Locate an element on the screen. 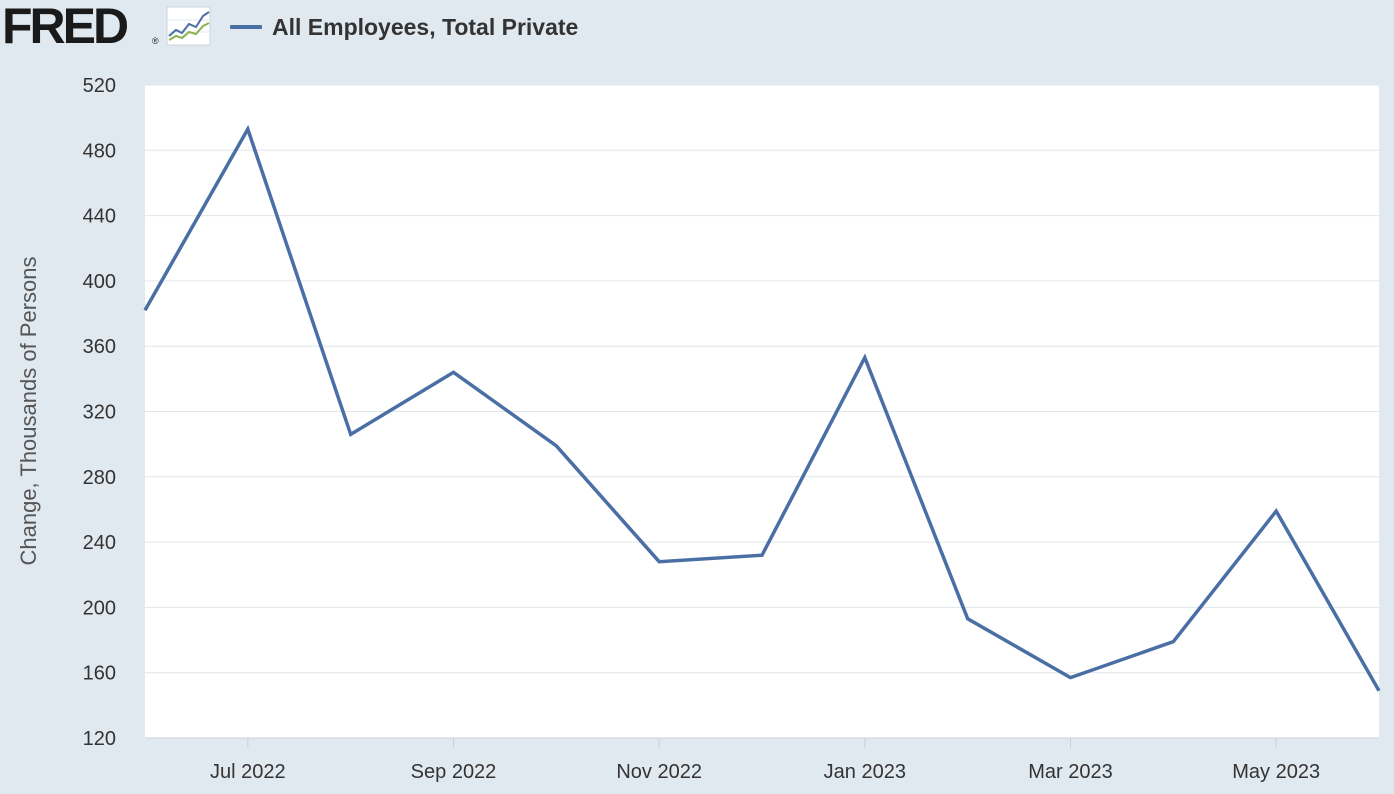  legend-swatch is located at coordinates (246, 27).